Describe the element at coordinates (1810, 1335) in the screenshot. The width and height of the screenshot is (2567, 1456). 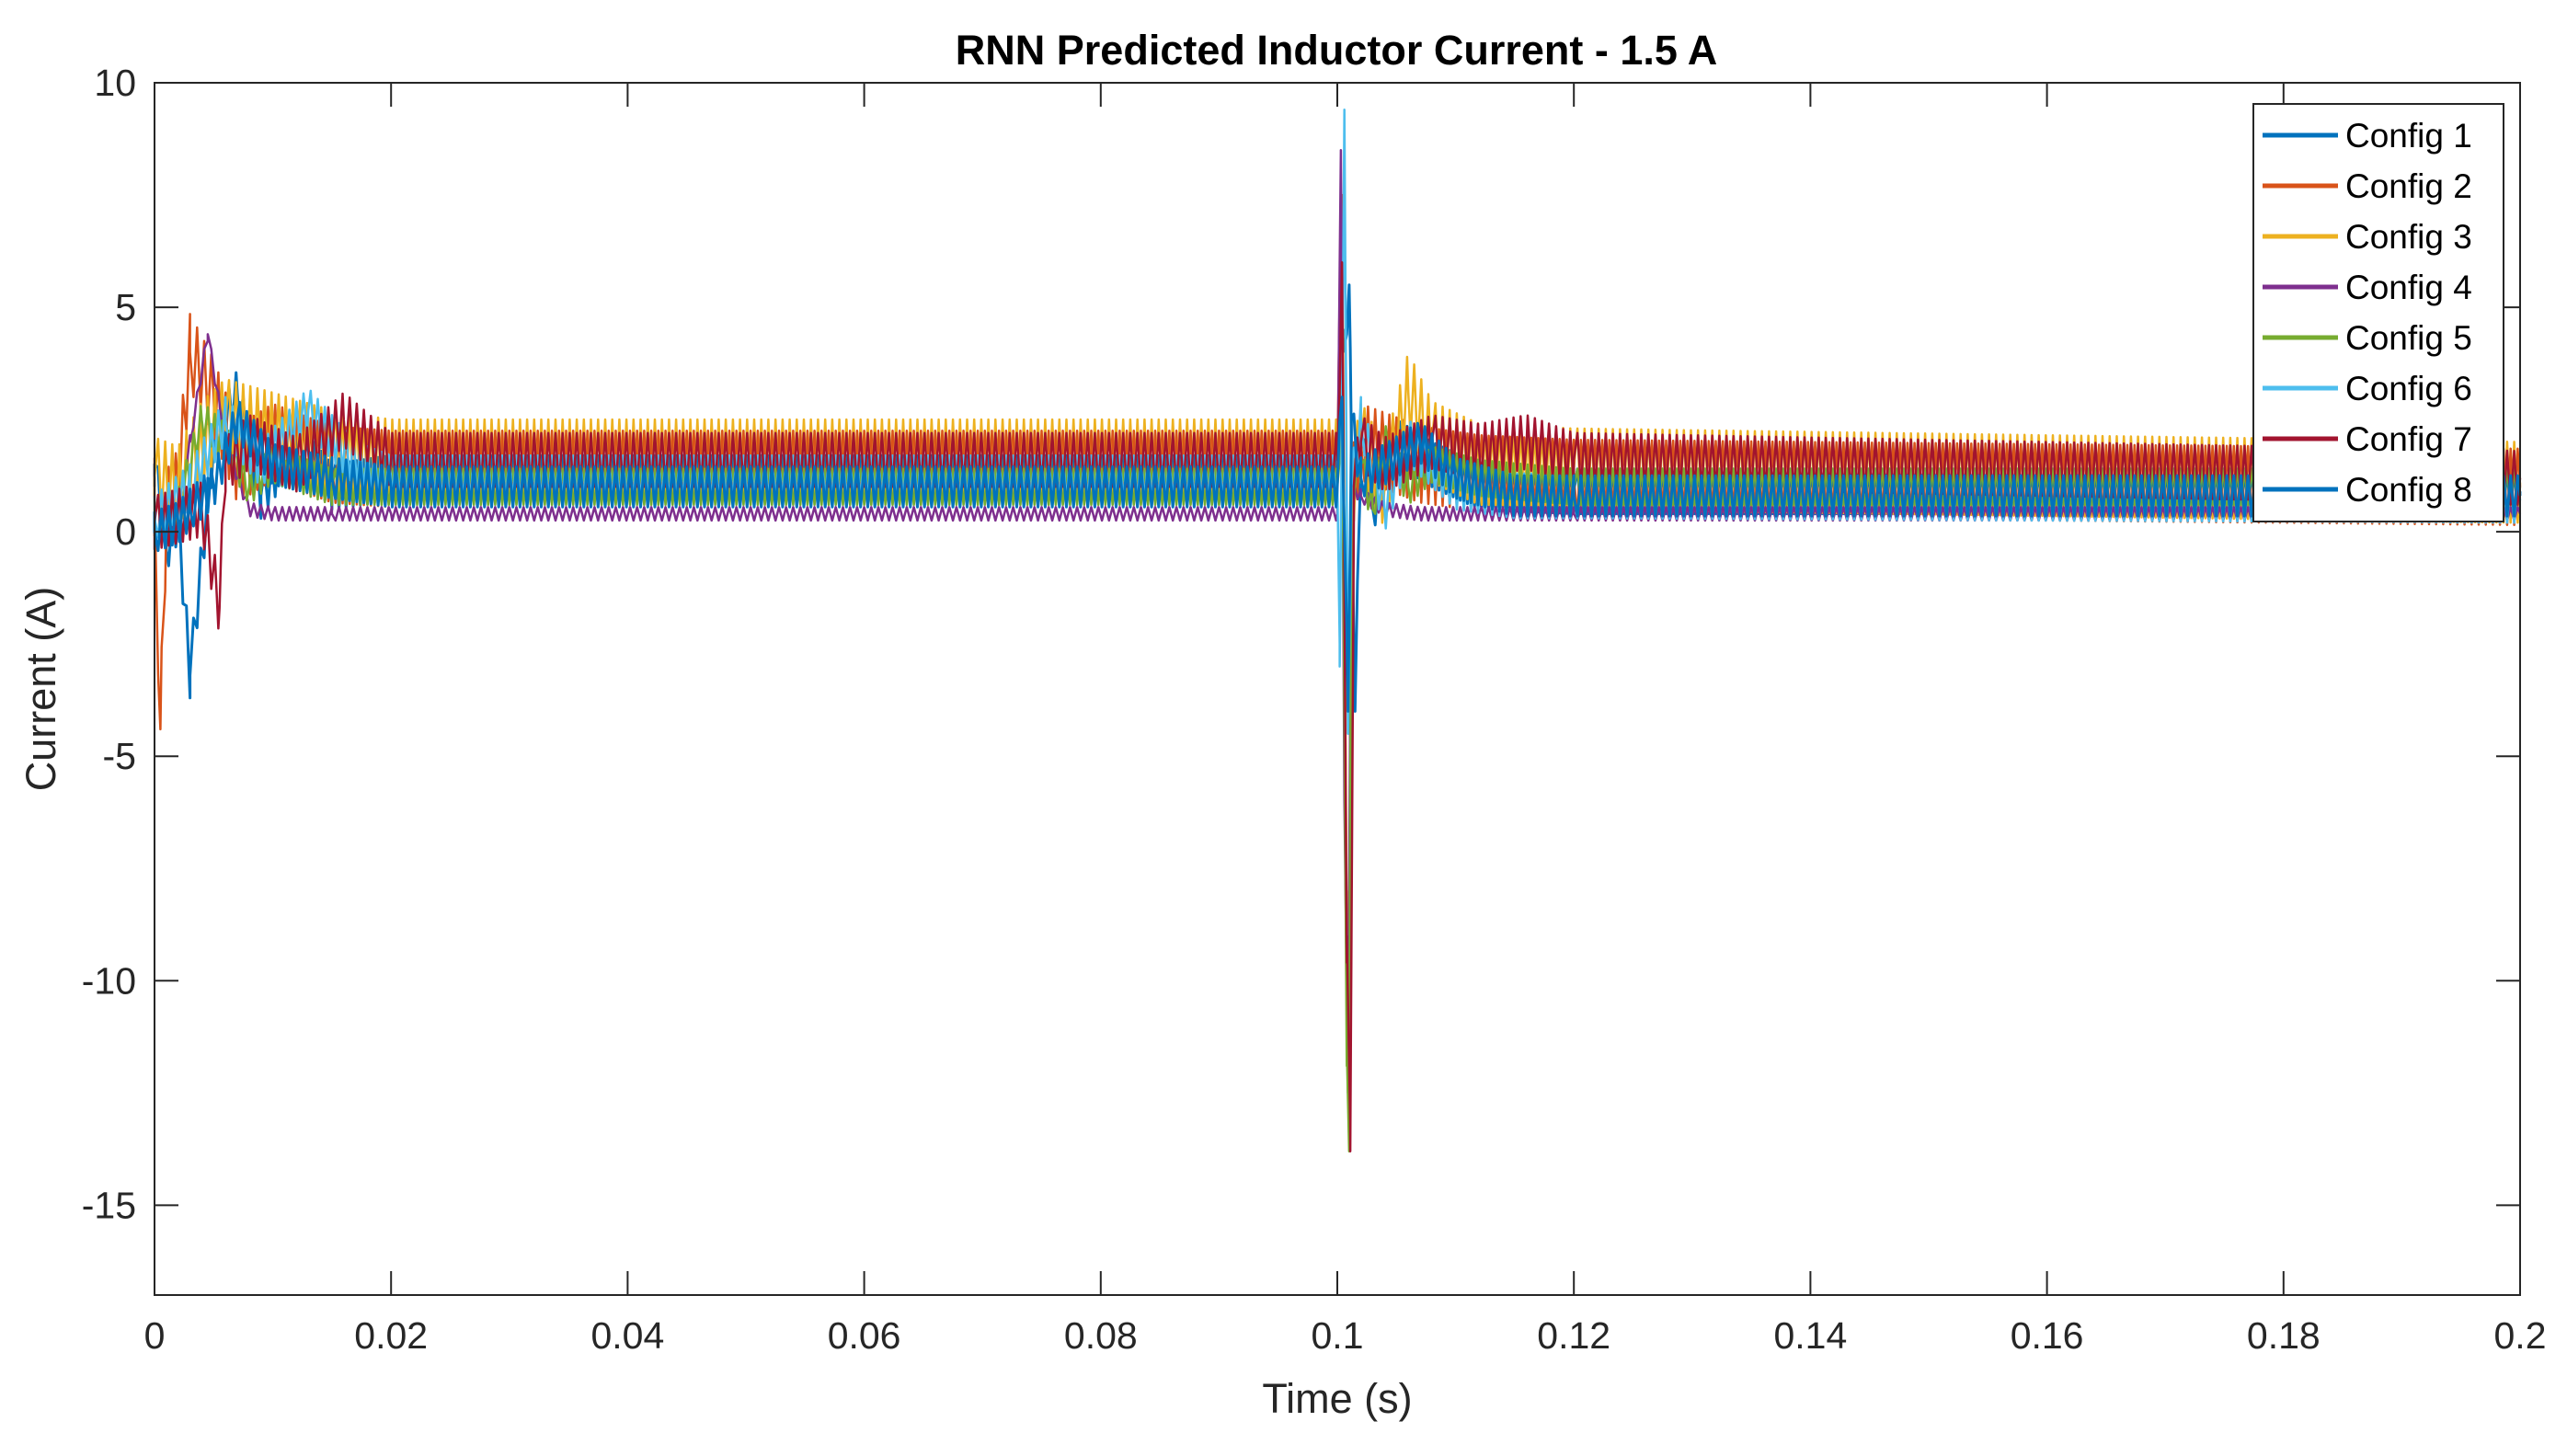
I see `x-tick-label: 0.14` at that location.